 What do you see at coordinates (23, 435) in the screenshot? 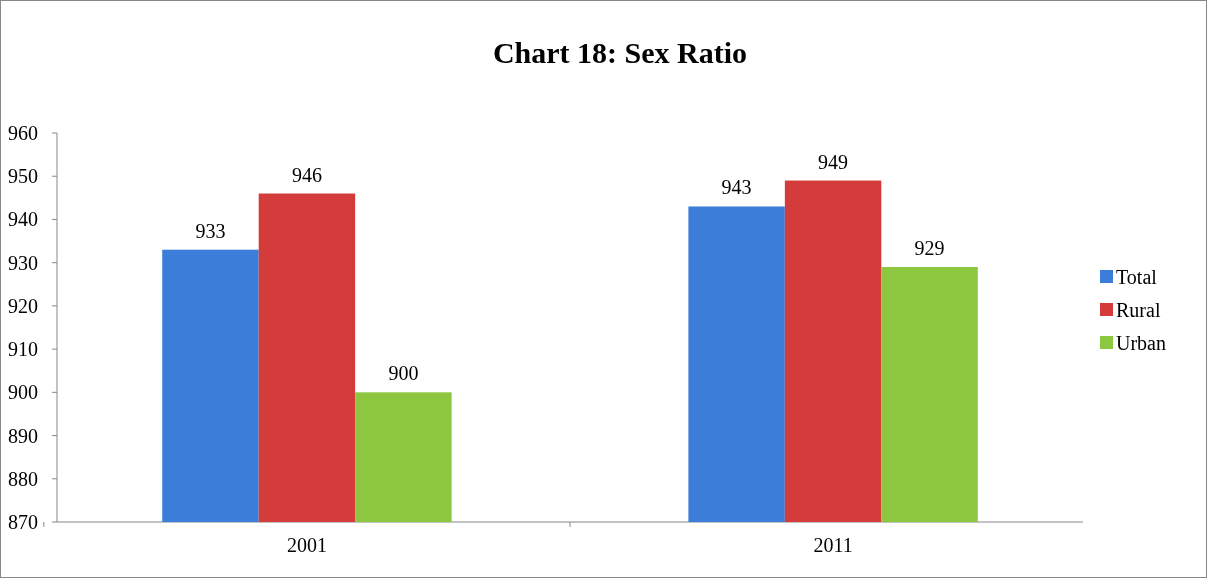
I see `y-tick-label: 890` at bounding box center [23, 435].